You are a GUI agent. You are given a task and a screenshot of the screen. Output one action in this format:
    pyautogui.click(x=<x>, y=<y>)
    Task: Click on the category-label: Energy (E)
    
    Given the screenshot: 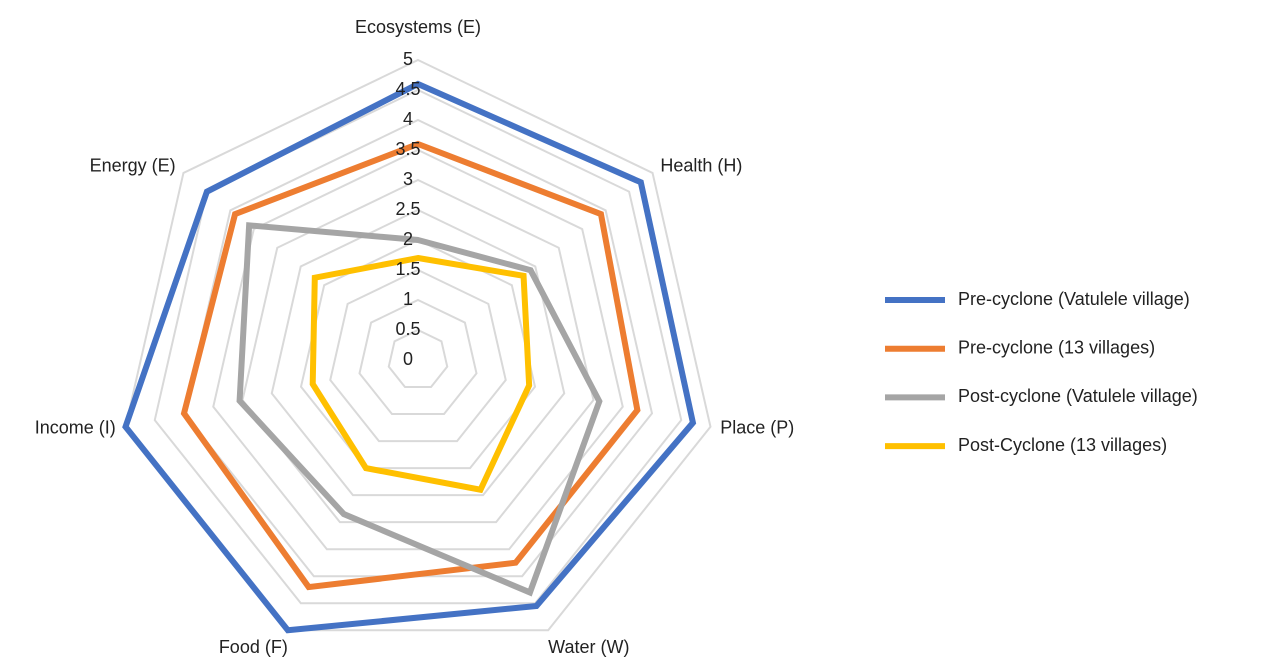 What is the action you would take?
    pyautogui.click(x=133, y=165)
    